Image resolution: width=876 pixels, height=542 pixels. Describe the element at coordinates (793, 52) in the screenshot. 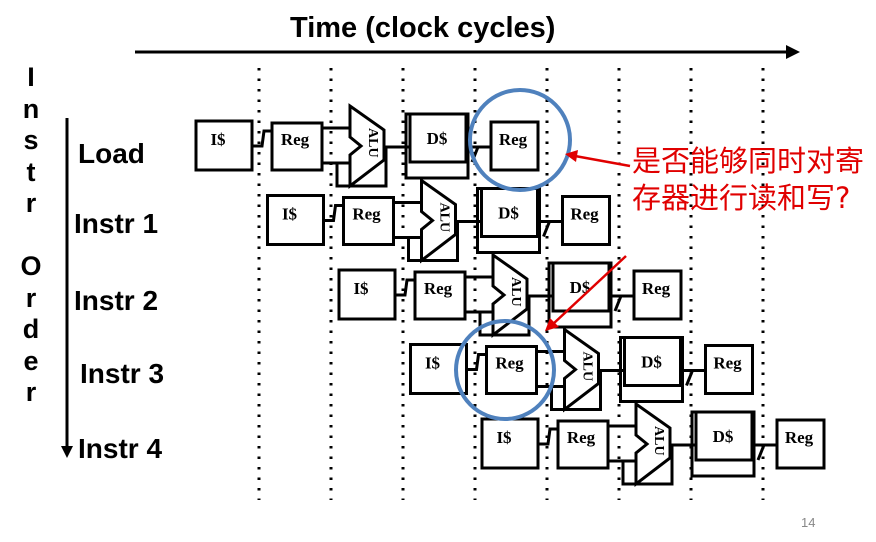

I see `time-arrow-head` at that location.